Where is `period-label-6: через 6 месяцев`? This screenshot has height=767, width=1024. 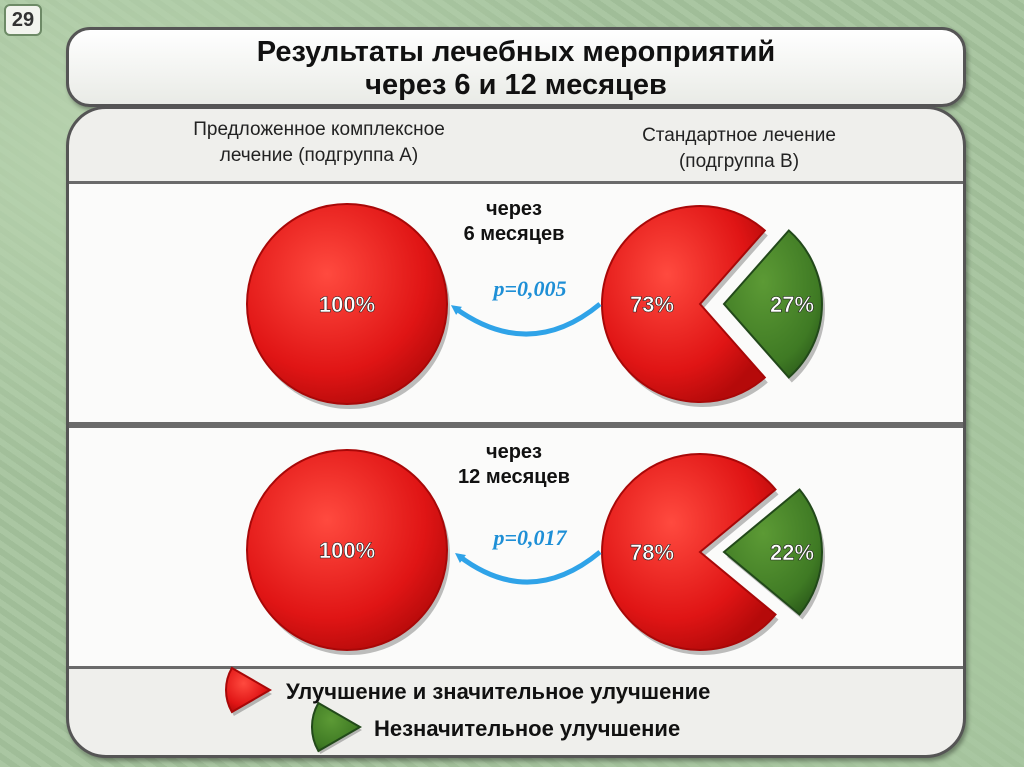
period-label-6: через 6 месяцев is located at coordinates (514, 222).